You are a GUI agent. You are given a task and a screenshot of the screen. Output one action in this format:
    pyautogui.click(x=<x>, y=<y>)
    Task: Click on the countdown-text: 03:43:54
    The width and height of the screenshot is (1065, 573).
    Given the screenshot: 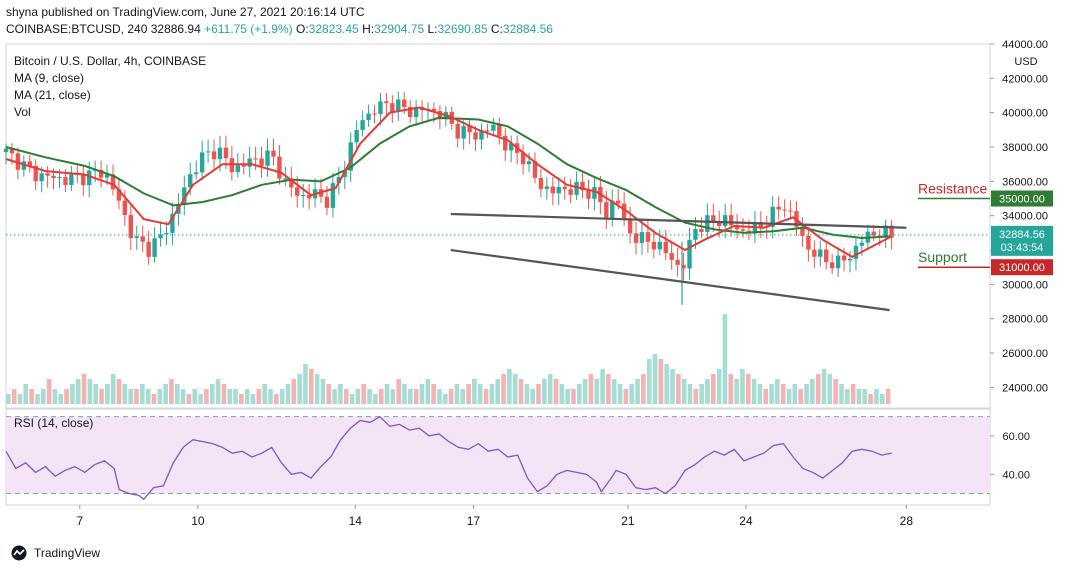 What is the action you would take?
    pyautogui.click(x=1022, y=248)
    